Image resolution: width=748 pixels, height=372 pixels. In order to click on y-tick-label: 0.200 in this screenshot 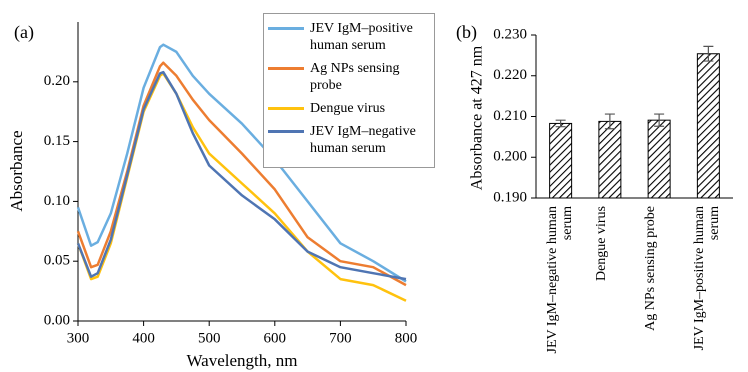, I will do `click(510, 157)`.